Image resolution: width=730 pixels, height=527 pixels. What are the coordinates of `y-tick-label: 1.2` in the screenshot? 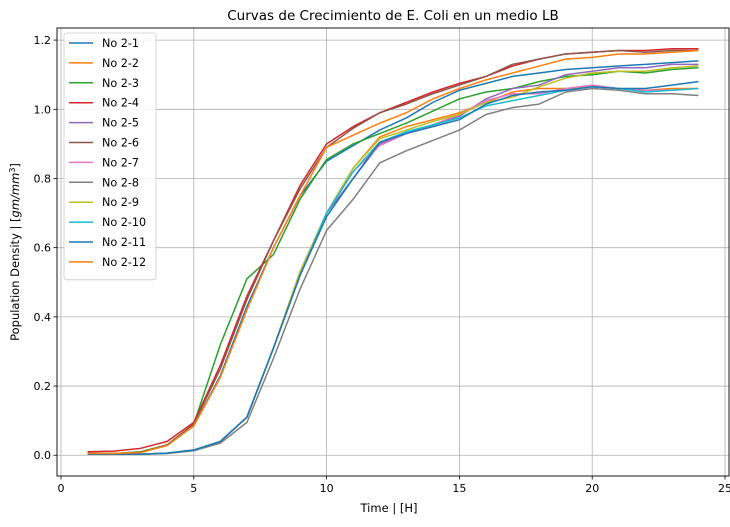 It's located at (43, 40).